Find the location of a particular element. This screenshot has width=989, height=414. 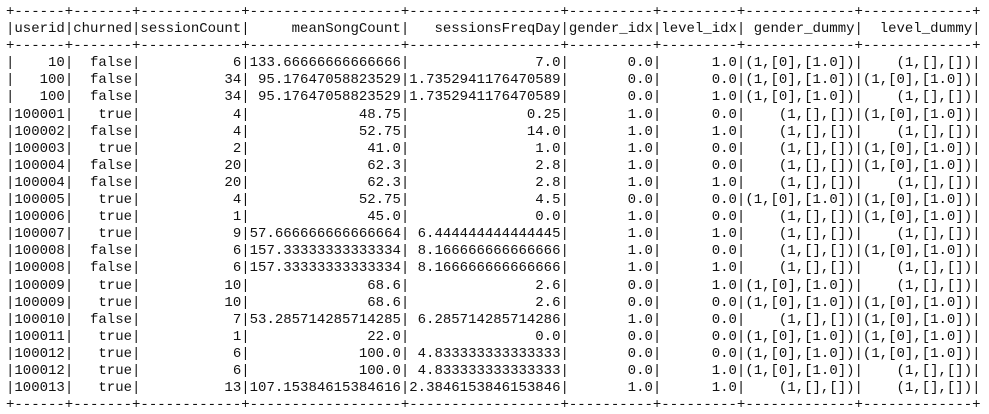

cell: 1.7352941176470589 is located at coordinates (485, 80).